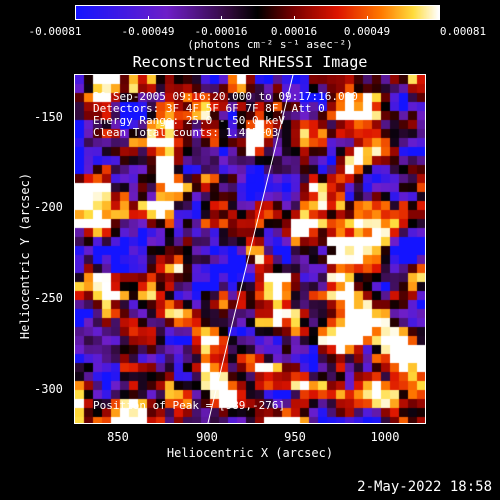 The image size is (500, 500). What do you see at coordinates (463, 31) in the screenshot?
I see `colorbar-tick-label: 0.00081` at bounding box center [463, 31].